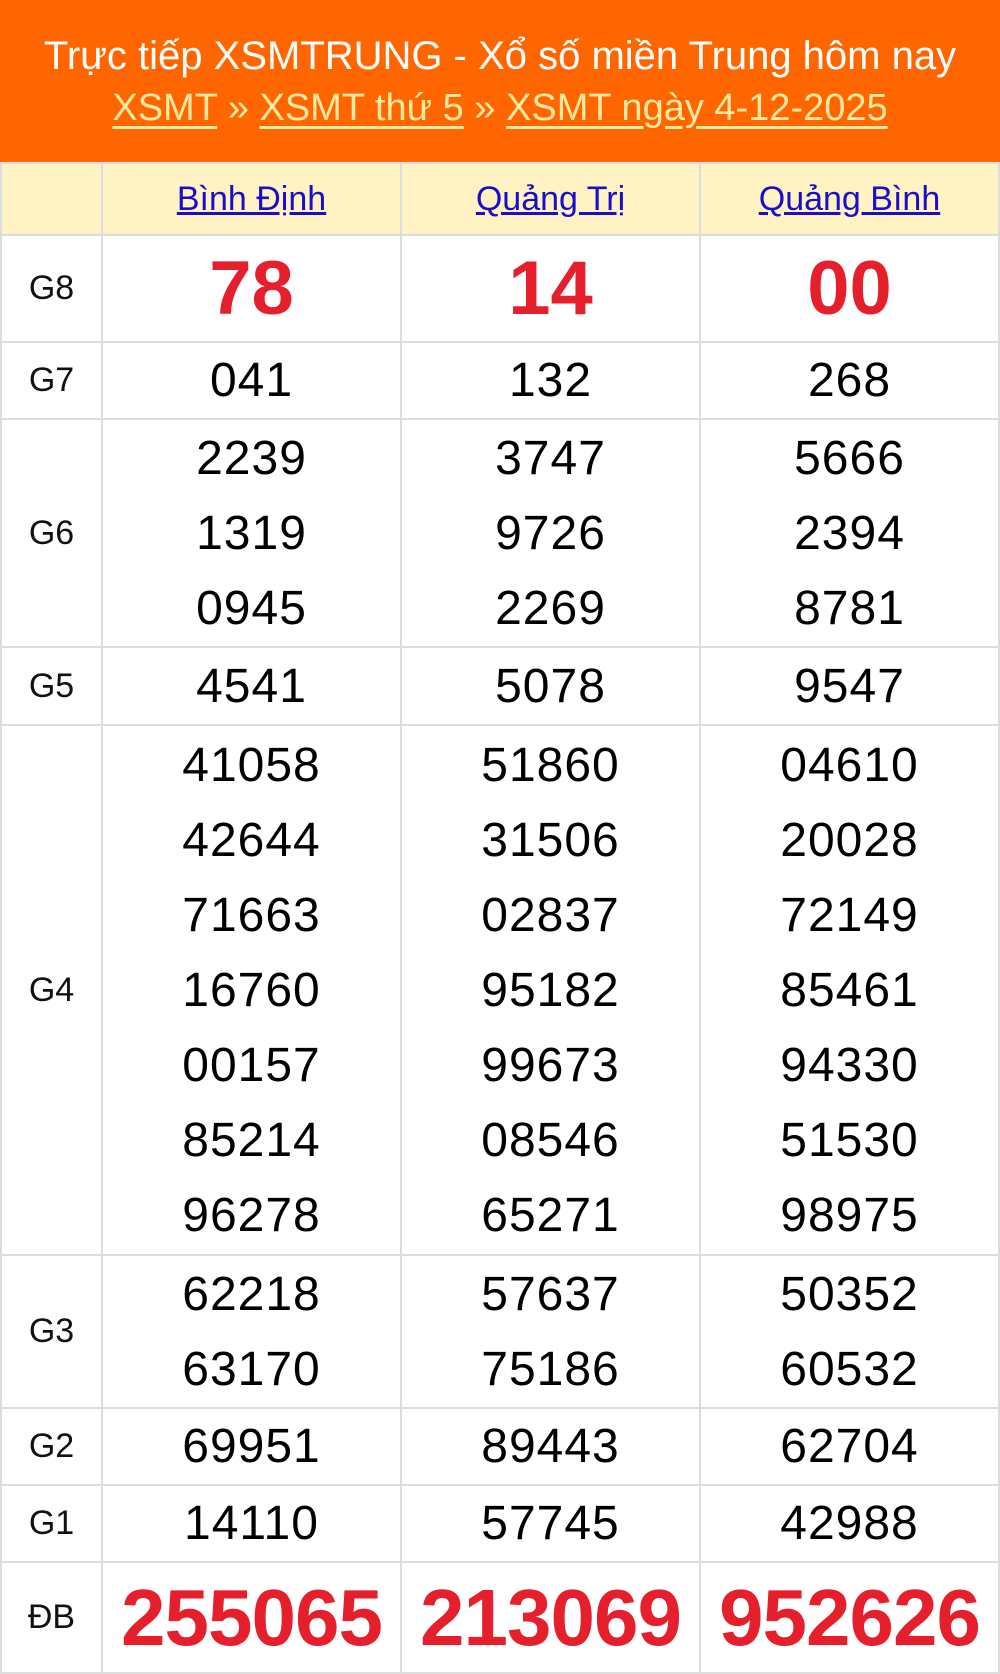 The height and width of the screenshot is (1674, 1000). I want to click on result-number: 2269, so click(550, 608).